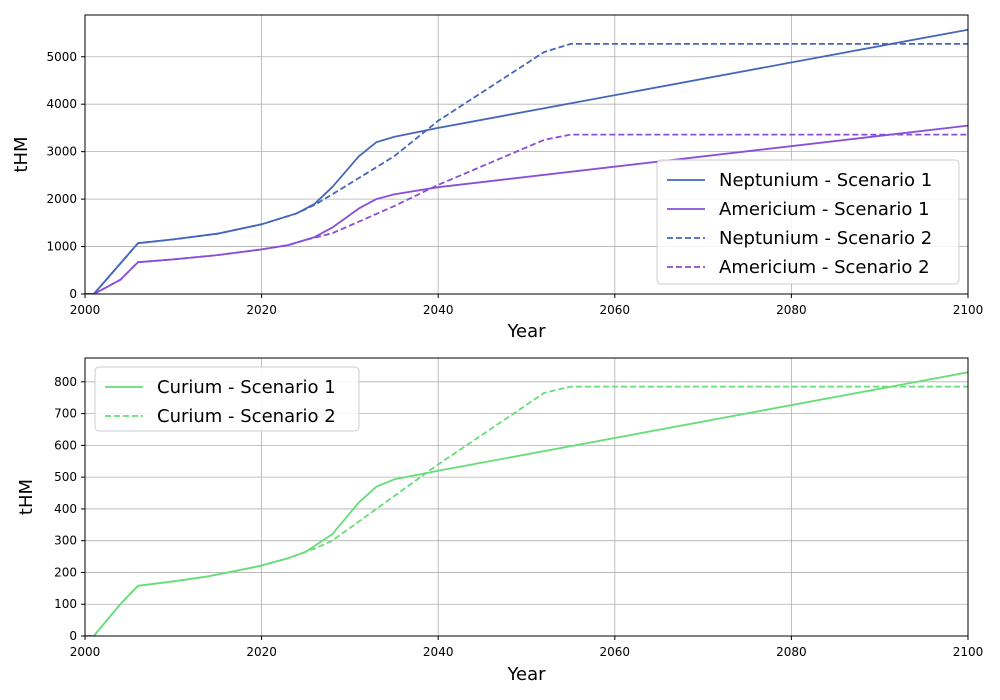  I want to click on y-tick-label: 400, so click(65, 509).